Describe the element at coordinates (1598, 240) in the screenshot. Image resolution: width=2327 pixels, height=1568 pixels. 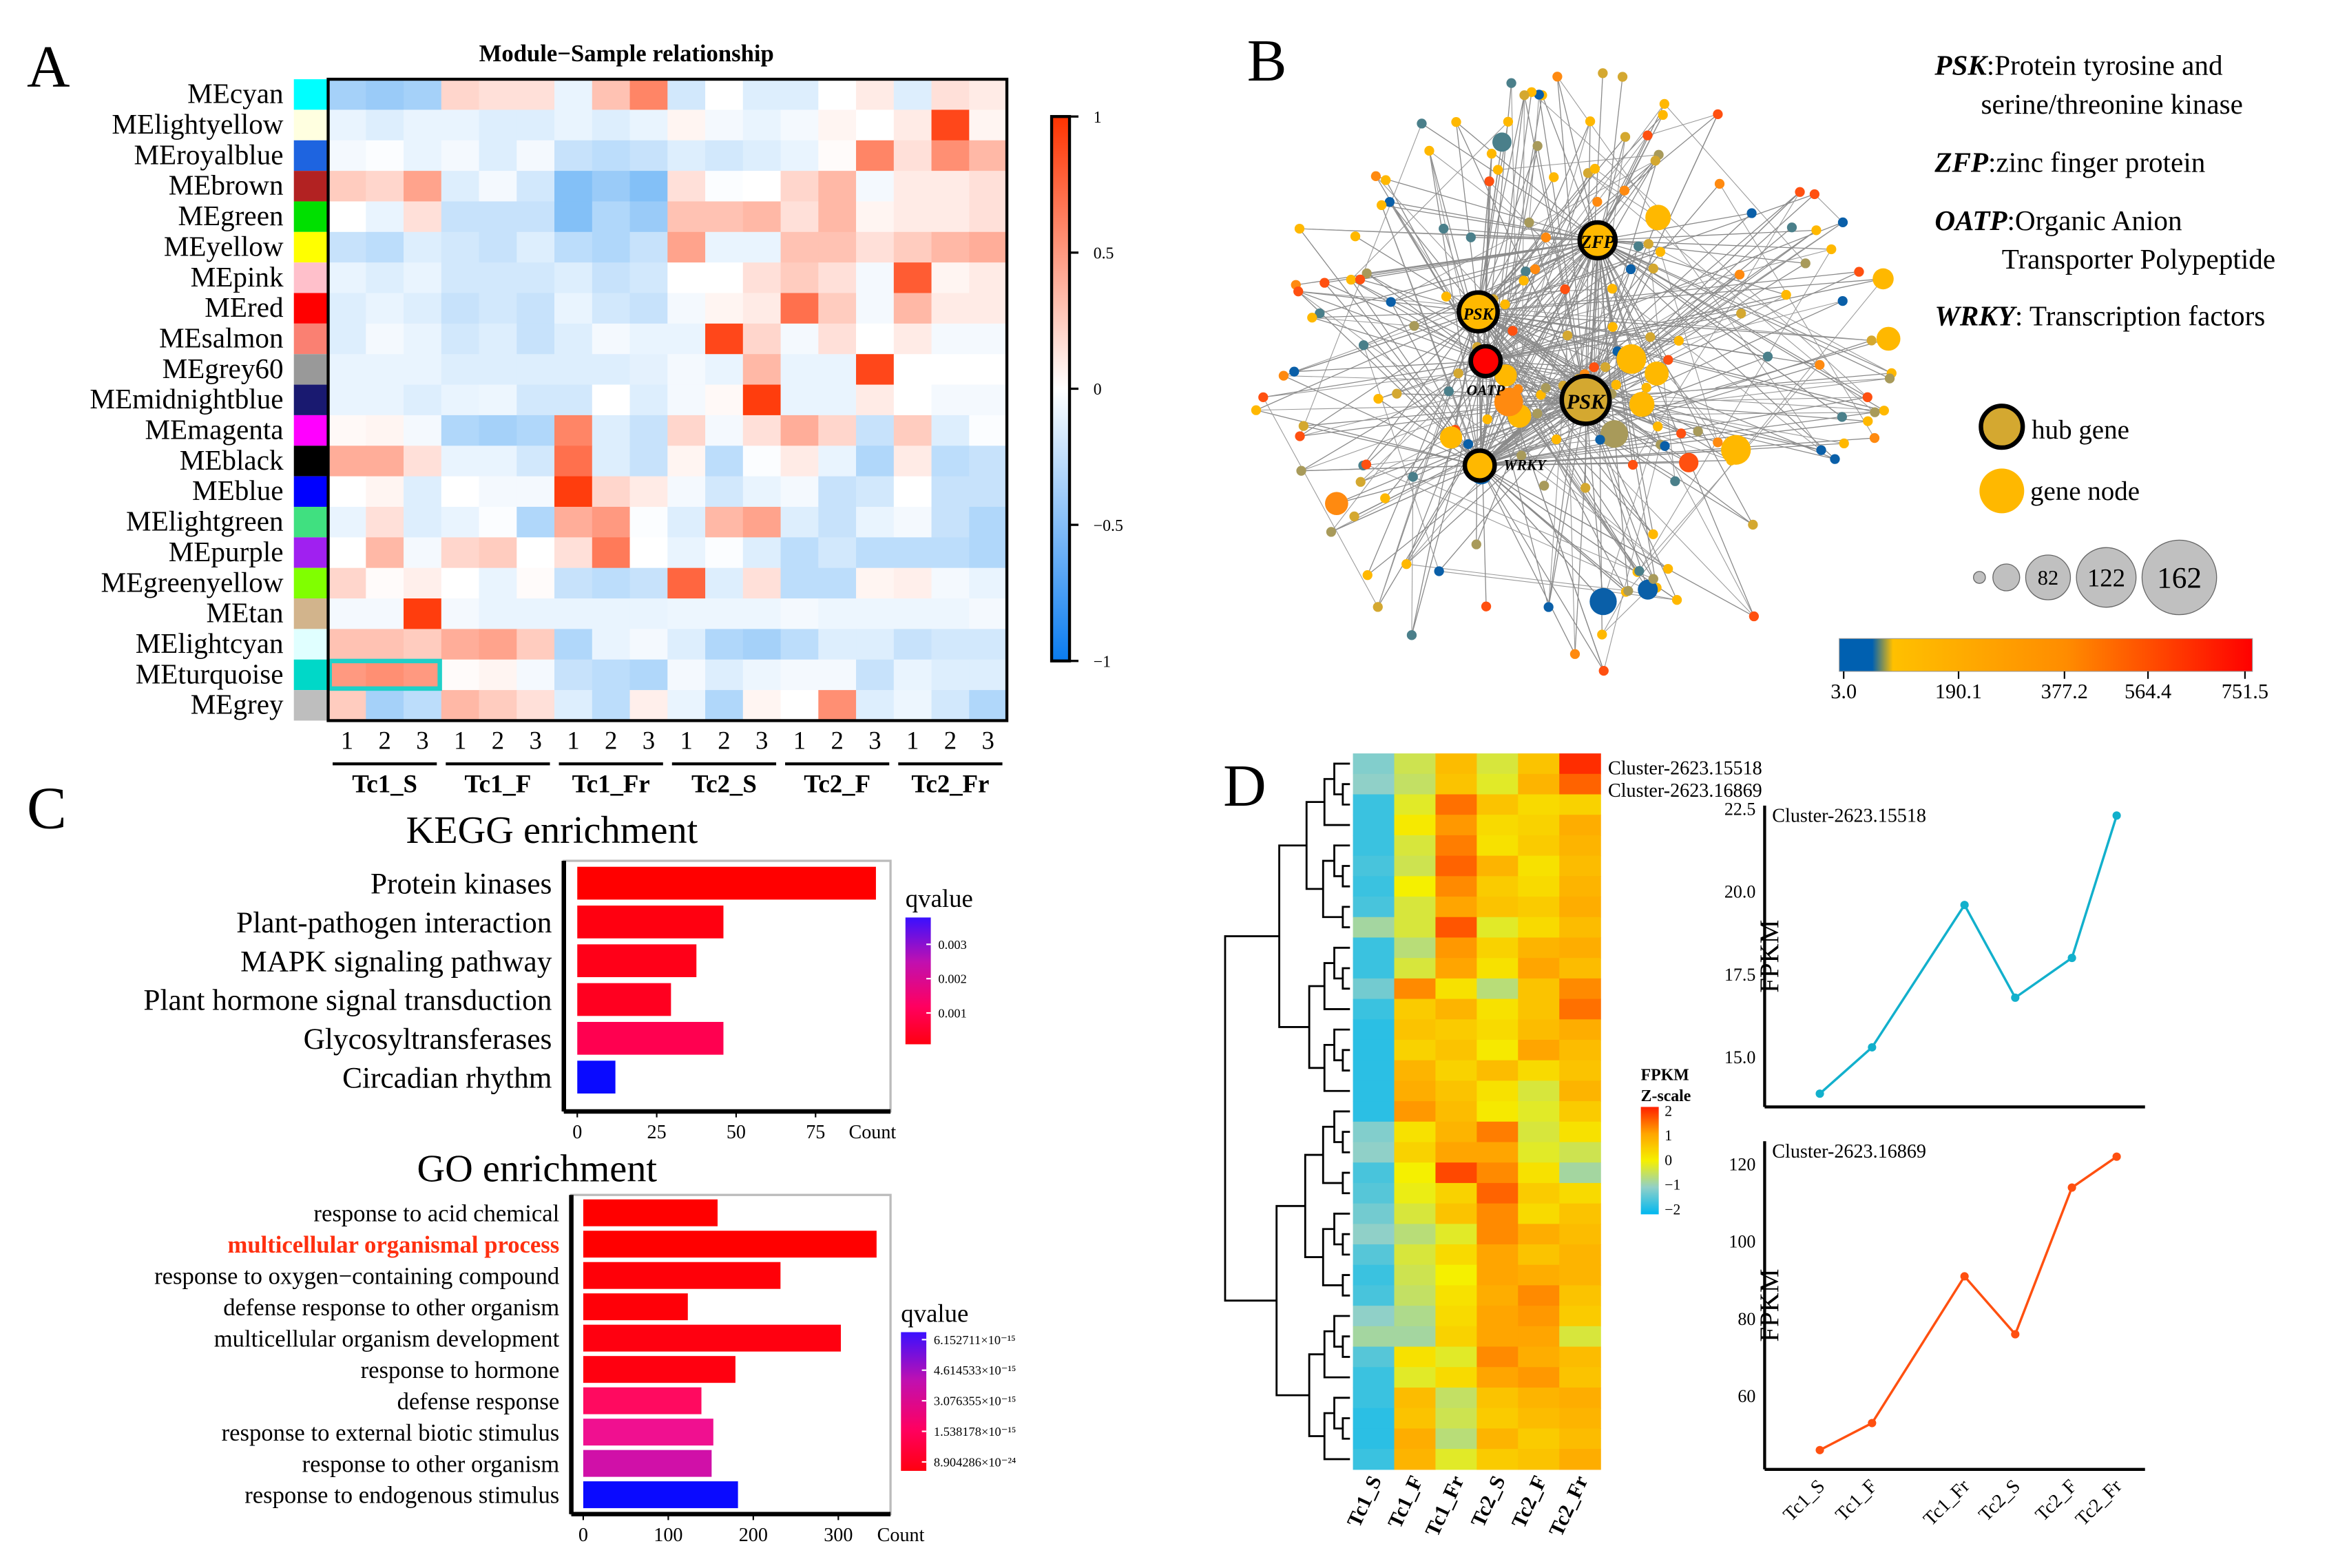
I see `hub-gene-node` at that location.